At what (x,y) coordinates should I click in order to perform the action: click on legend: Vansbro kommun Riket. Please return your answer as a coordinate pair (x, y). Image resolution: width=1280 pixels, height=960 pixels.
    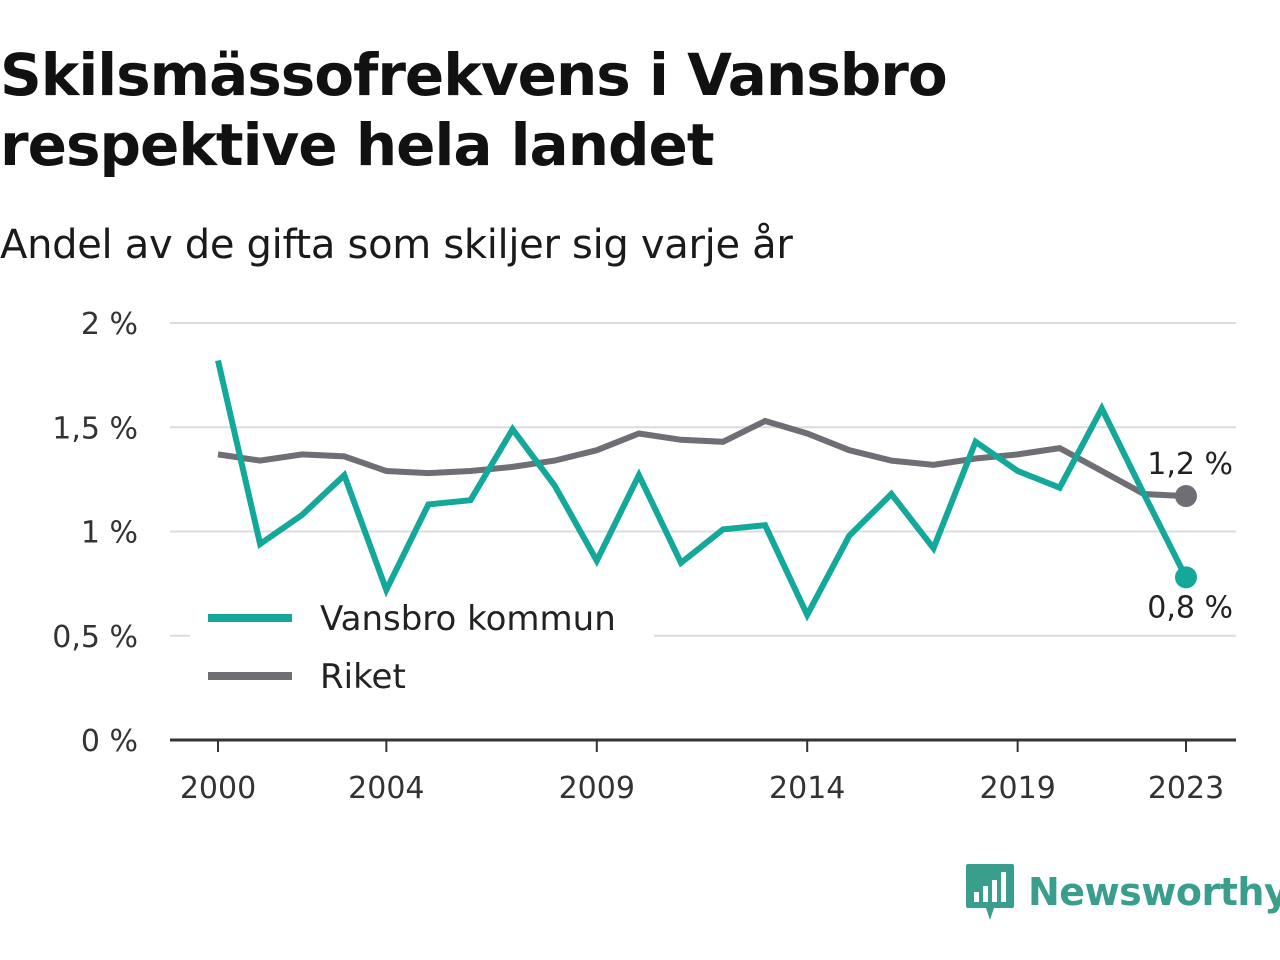
    Looking at the image, I should click on (422, 649).